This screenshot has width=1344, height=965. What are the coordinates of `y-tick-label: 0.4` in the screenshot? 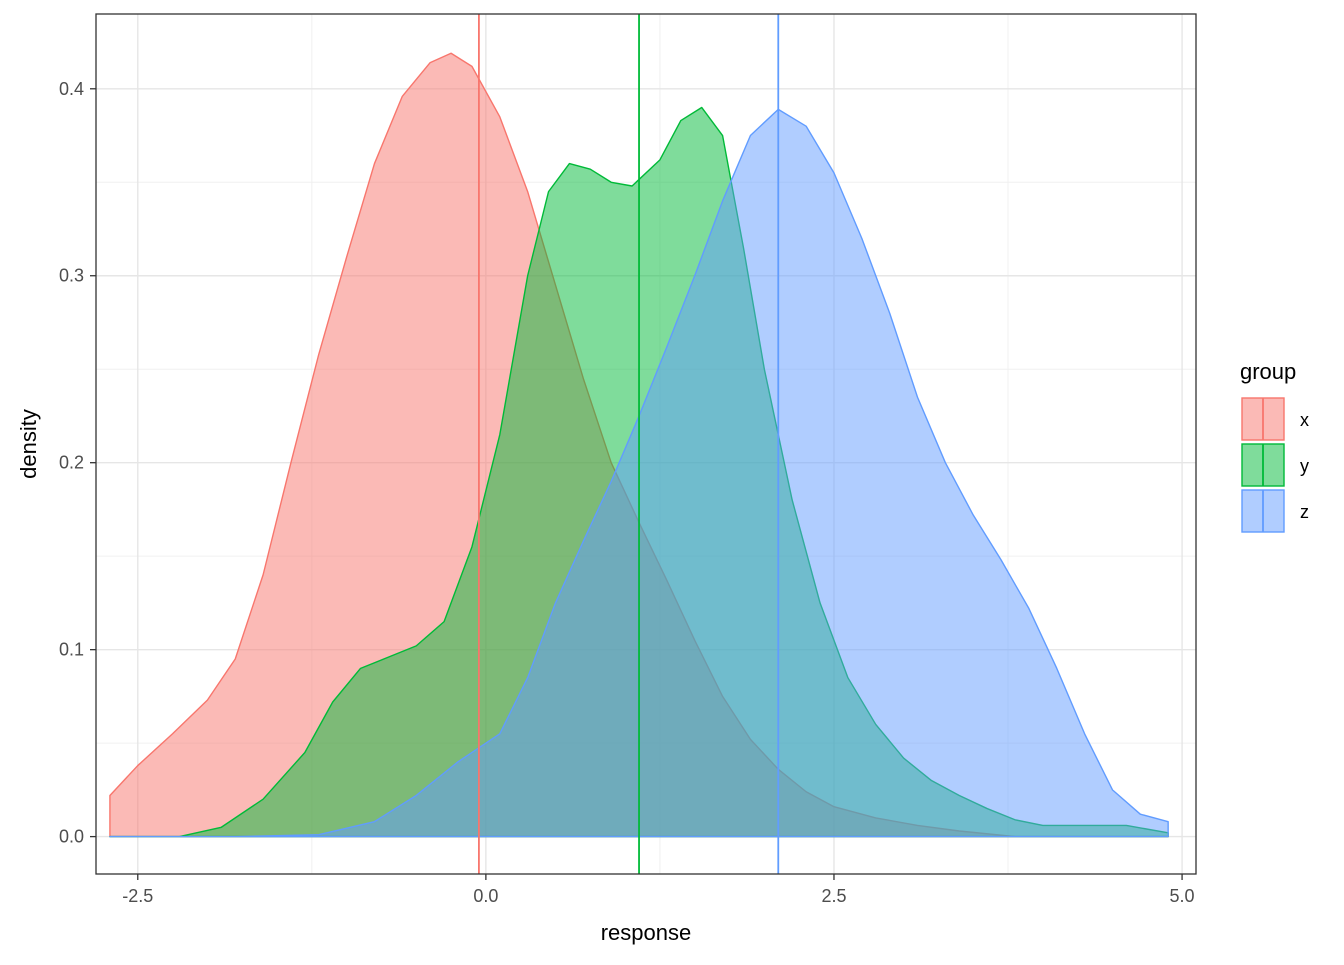 It's located at (71, 89).